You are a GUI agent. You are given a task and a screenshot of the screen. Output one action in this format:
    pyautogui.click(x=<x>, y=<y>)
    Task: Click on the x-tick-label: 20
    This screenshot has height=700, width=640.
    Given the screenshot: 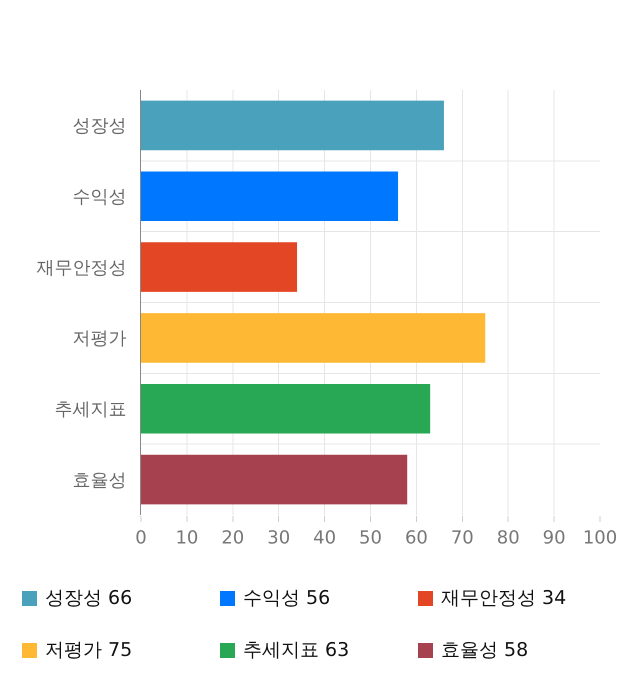 What is the action you would take?
    pyautogui.click(x=232, y=538)
    